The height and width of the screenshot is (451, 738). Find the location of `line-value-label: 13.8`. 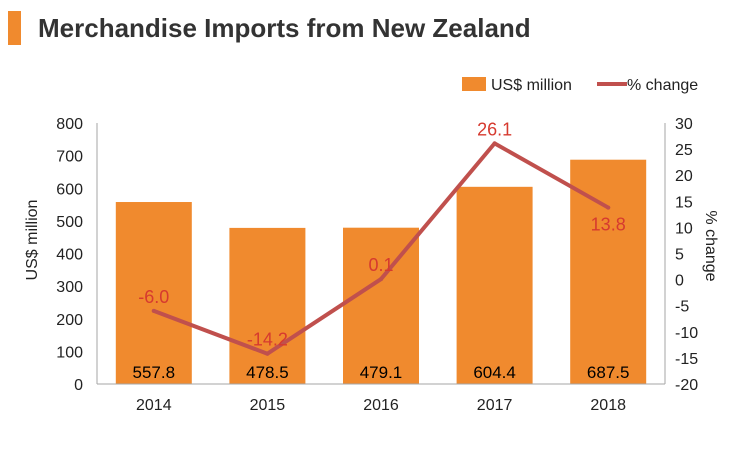

line-value-label: 13.8 is located at coordinates (608, 225).